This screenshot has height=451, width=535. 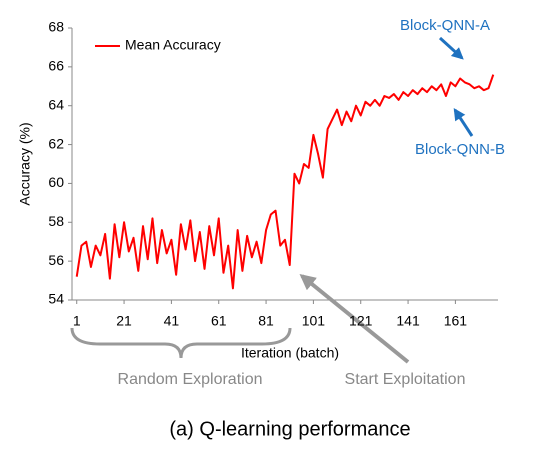 What do you see at coordinates (405, 379) in the screenshot?
I see `annotation: Start Exploitation` at bounding box center [405, 379].